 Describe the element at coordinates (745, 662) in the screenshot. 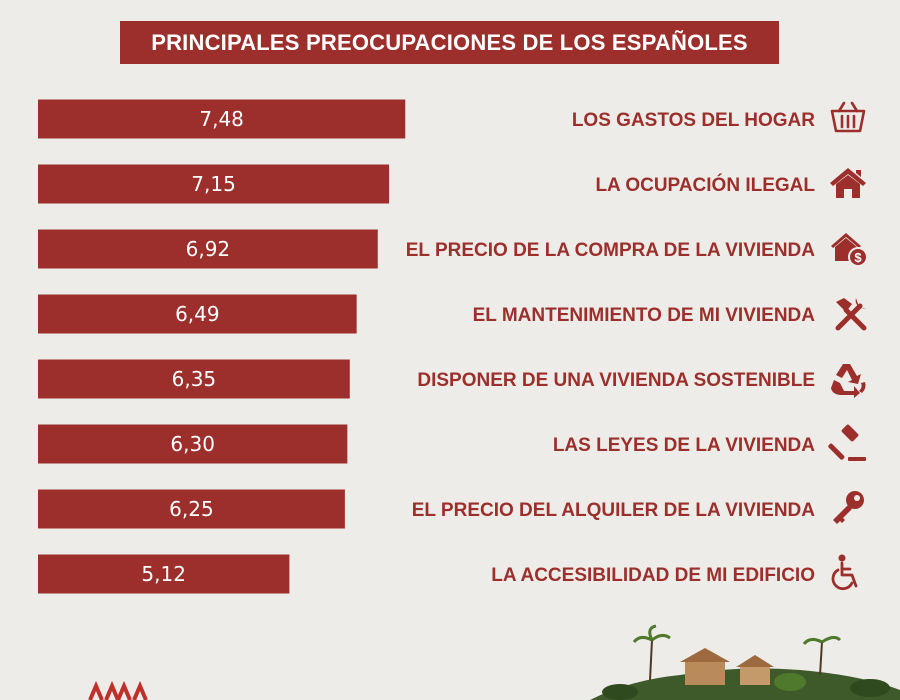

I see `village-illustration` at that location.